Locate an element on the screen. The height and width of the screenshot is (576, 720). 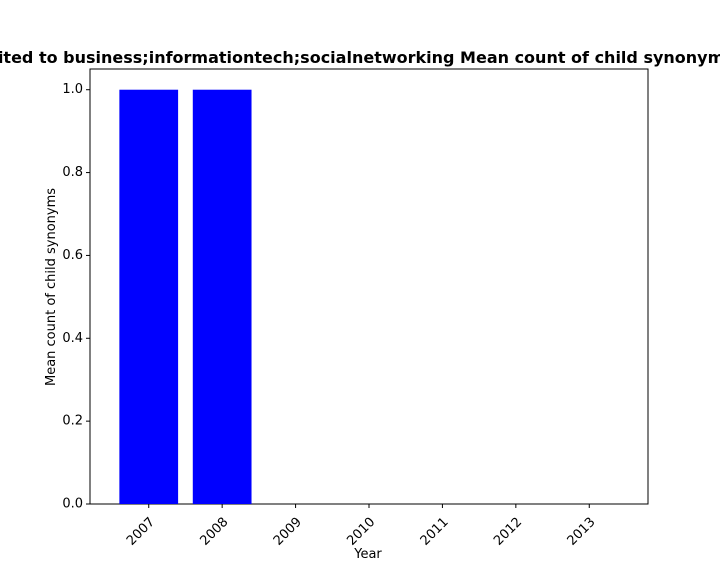
x-tick-label-2009: 2009 is located at coordinates (288, 532).